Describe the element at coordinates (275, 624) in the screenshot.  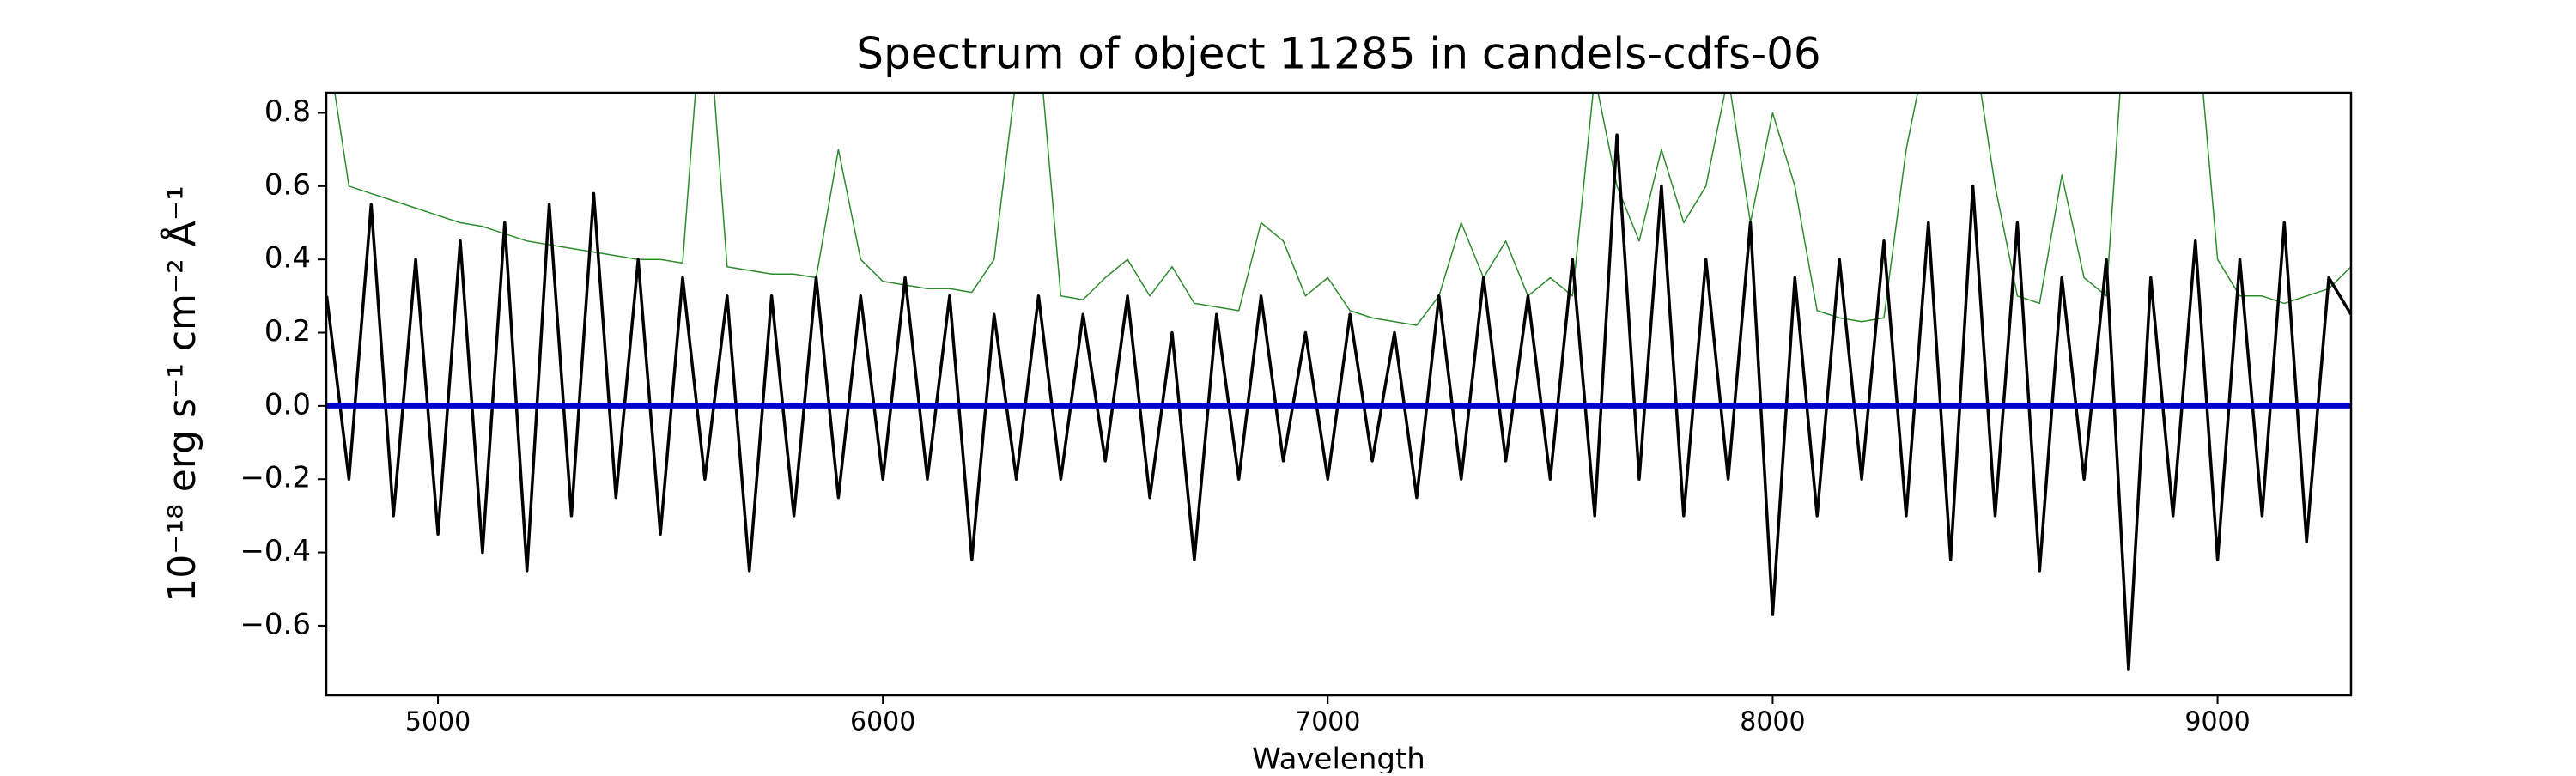
I see `y-tick-label: −0.6` at that location.